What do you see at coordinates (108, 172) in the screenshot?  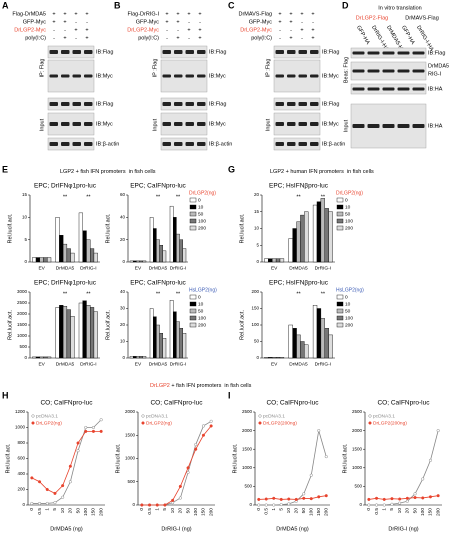 I see `section-text: LGP2 + fish IFN promoters in fish cells` at bounding box center [108, 172].